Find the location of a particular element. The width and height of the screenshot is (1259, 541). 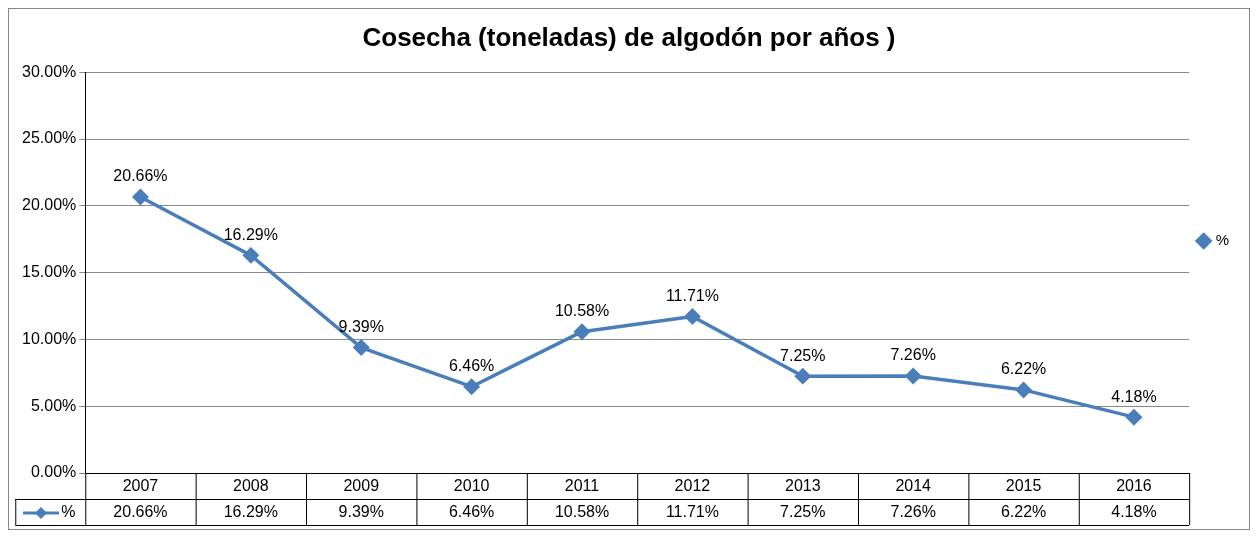

x-tick-label: 2008 is located at coordinates (251, 486).